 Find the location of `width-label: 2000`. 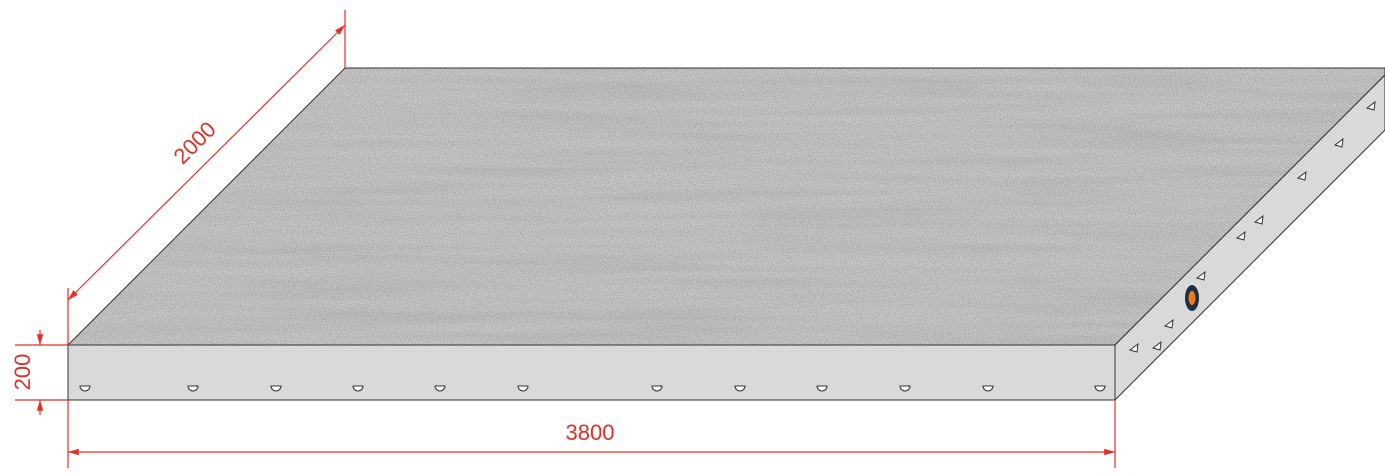

width-label: 2000 is located at coordinates (195, 143).